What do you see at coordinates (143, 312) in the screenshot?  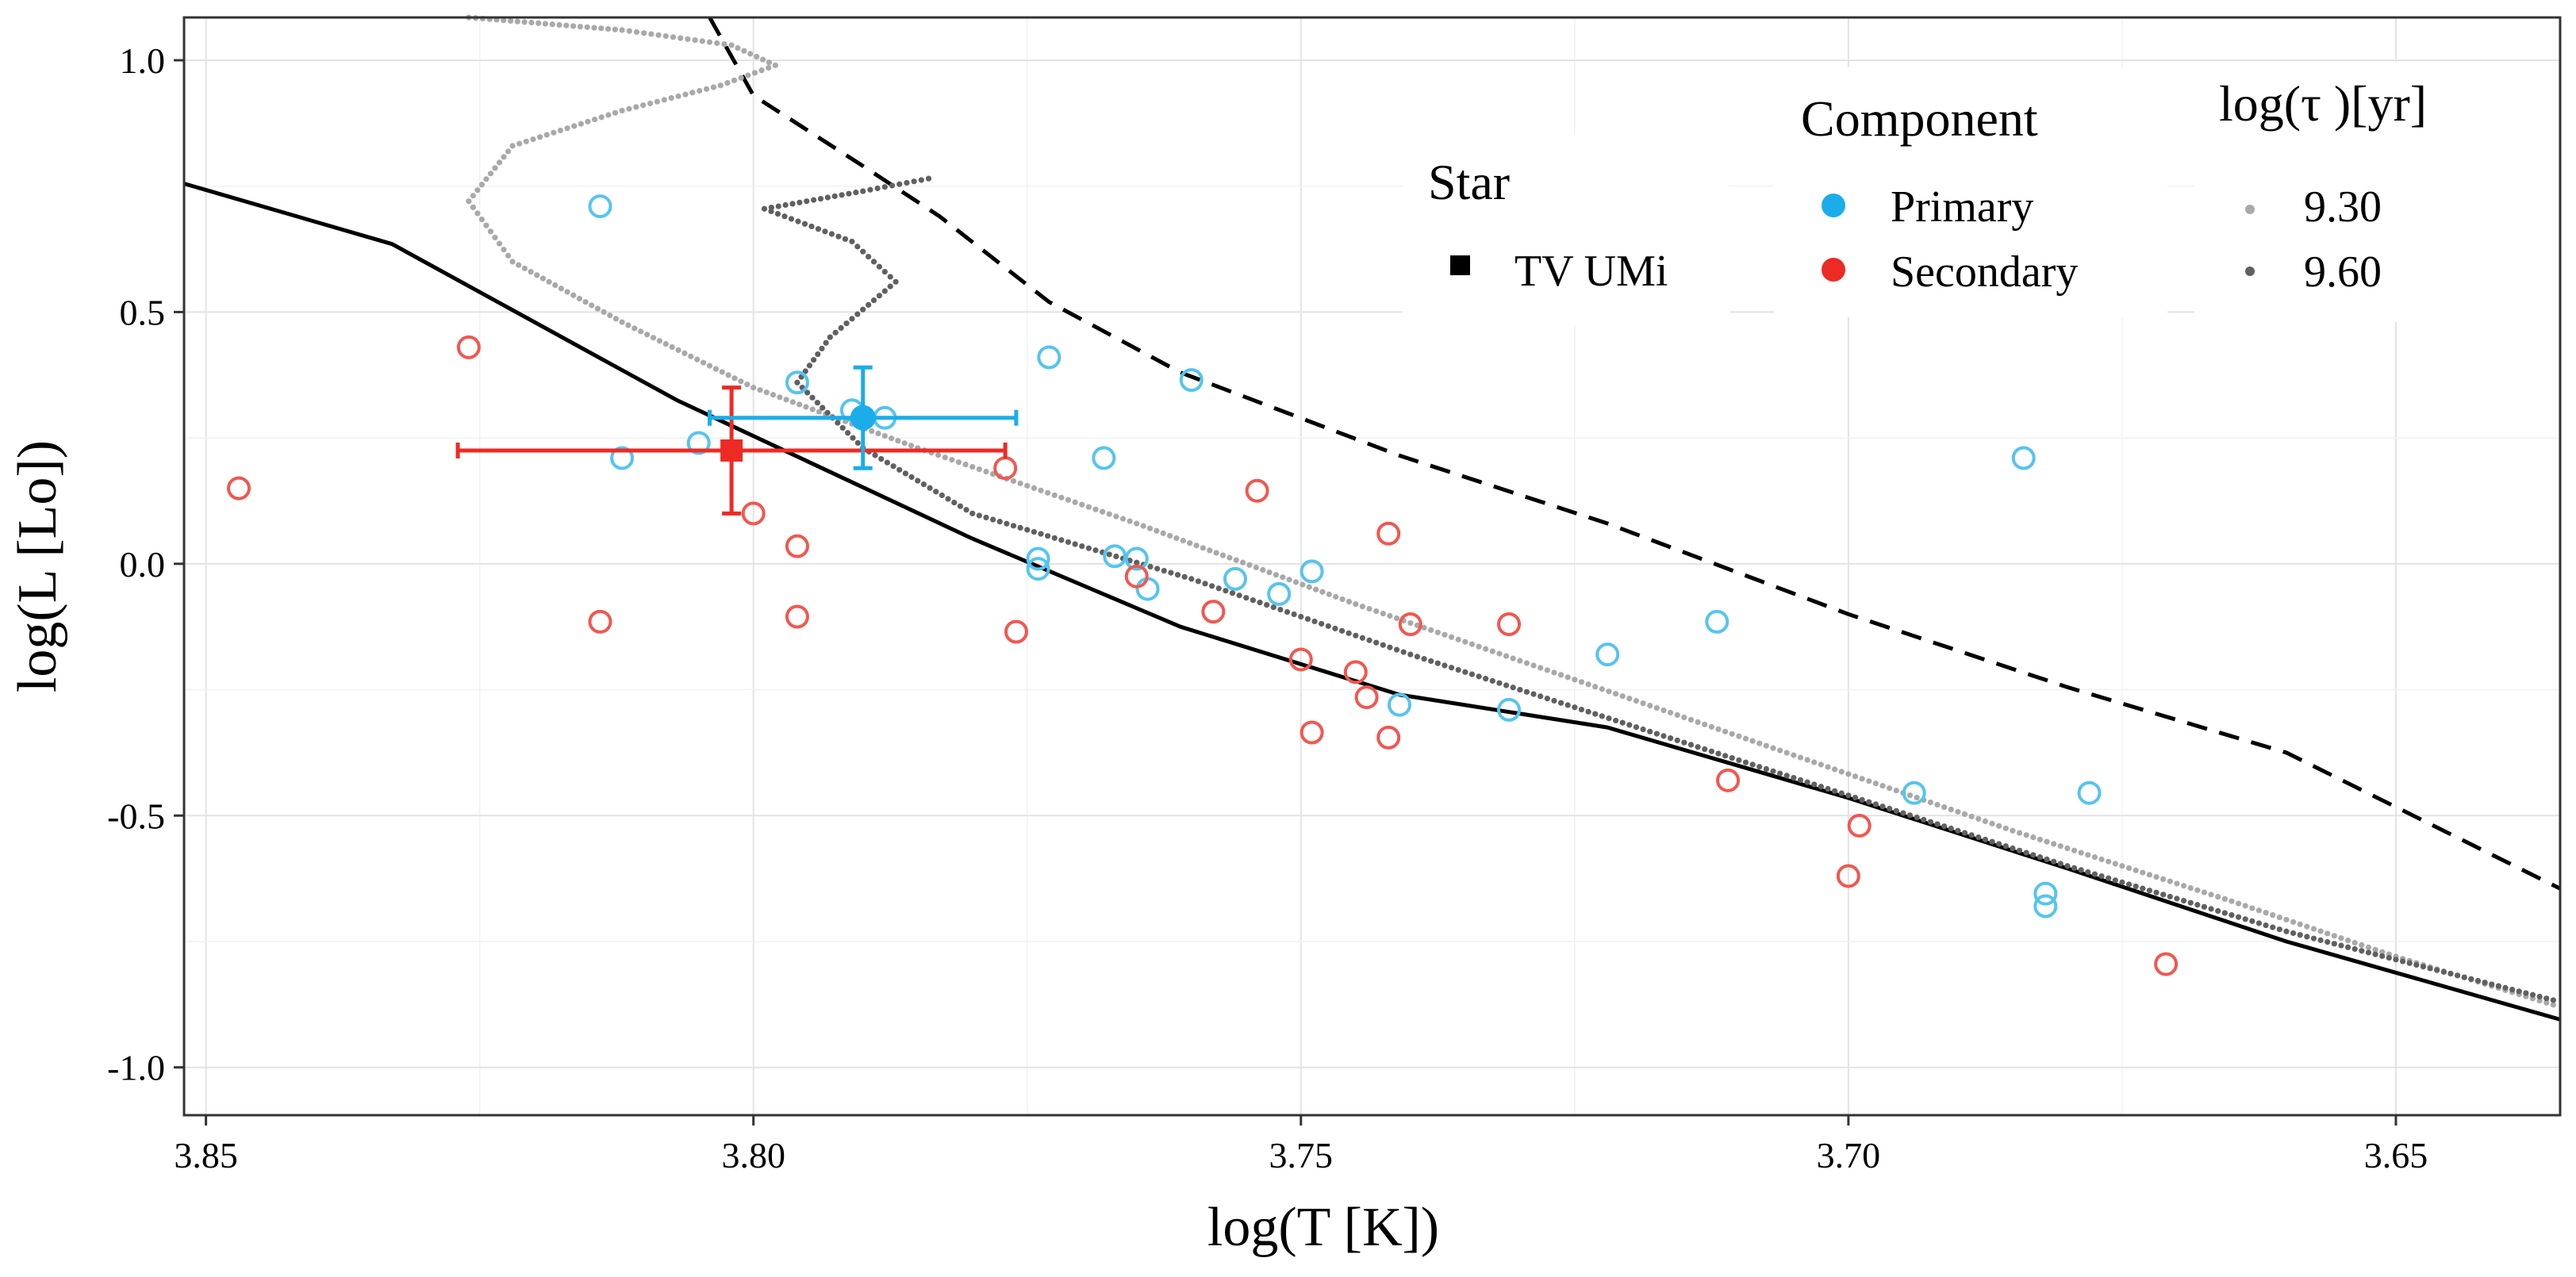 I see `y-tick-label-1: 0.5` at bounding box center [143, 312].